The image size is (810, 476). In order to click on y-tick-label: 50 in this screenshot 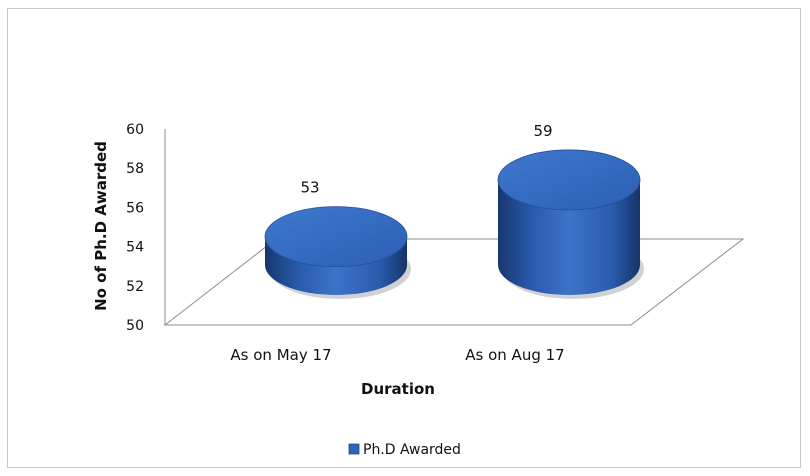, I will do `click(135, 326)`.